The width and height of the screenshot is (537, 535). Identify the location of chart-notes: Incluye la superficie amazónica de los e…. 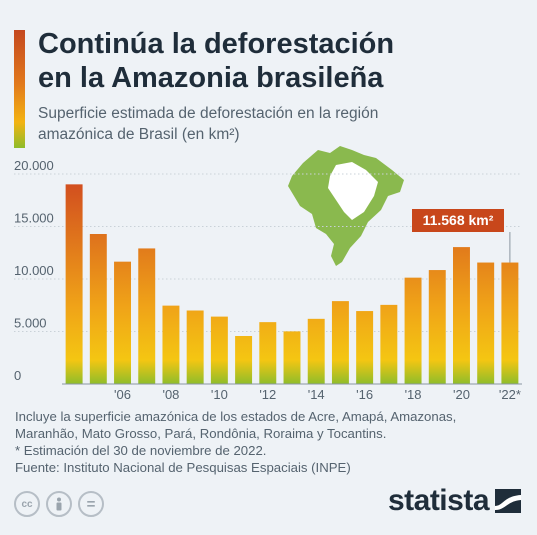
(270, 442).